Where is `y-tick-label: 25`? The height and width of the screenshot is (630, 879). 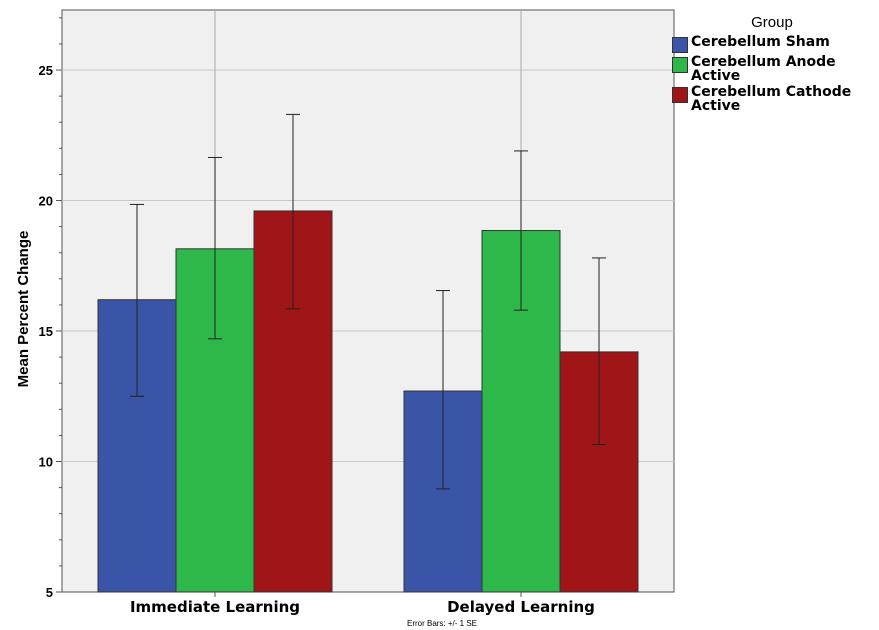 y-tick-label: 25 is located at coordinates (46, 70).